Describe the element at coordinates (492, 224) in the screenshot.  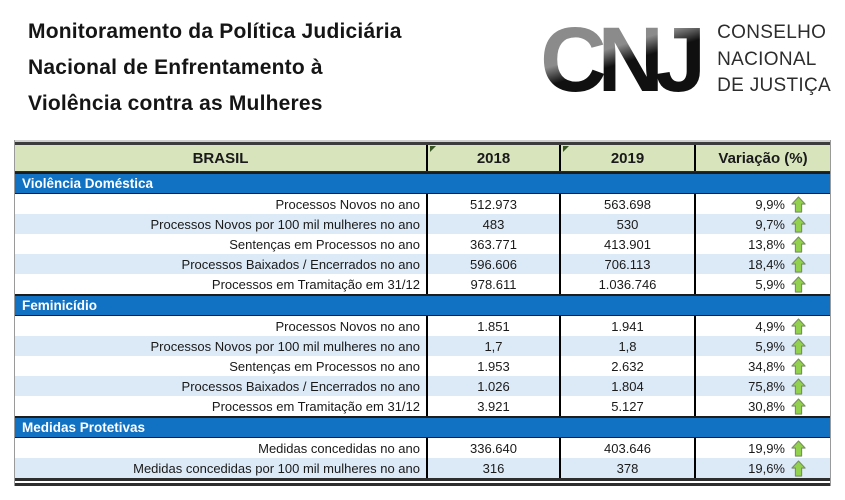
I see `value-2018: 483` at that location.